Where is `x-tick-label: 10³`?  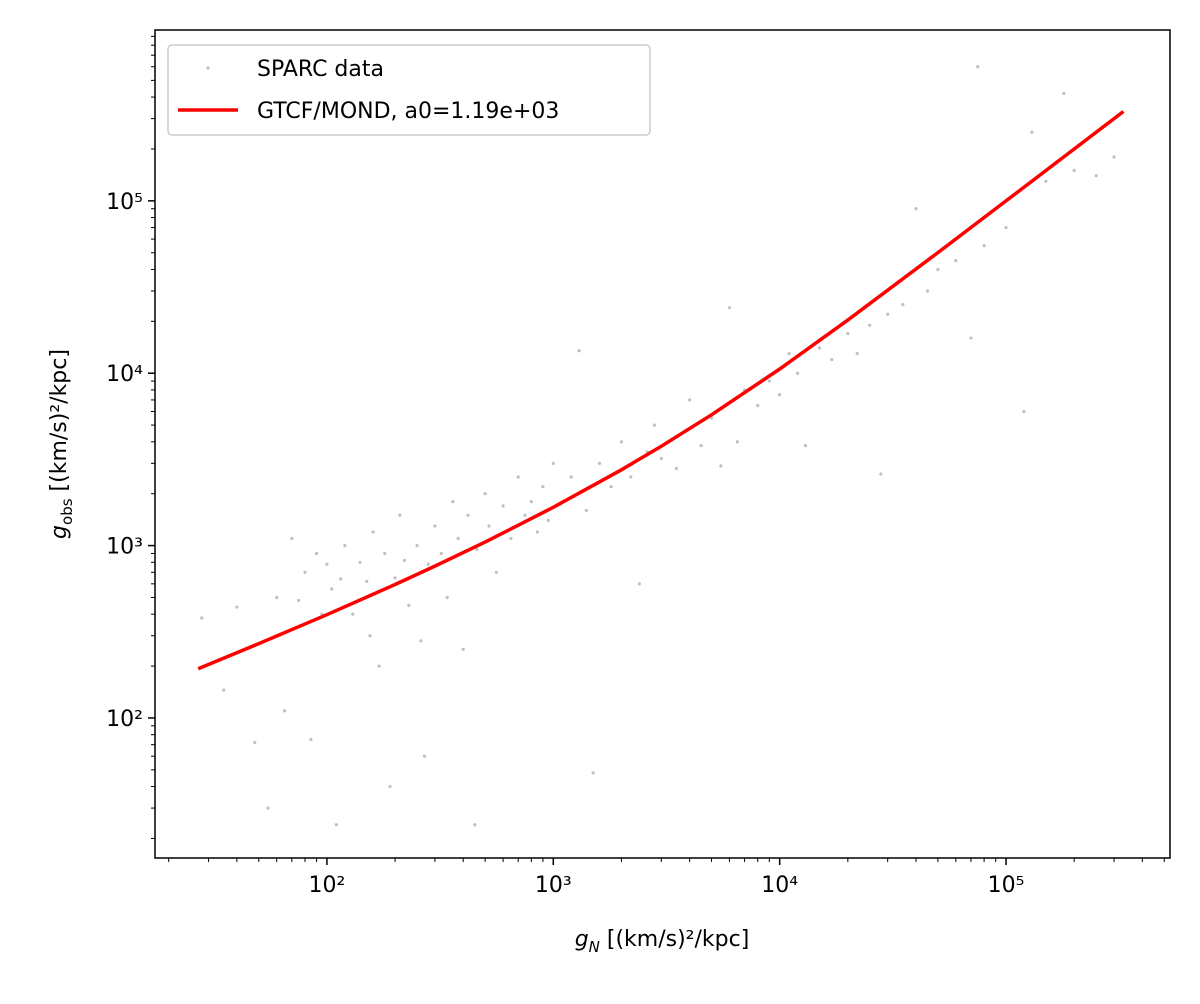
x-tick-label: 10³ is located at coordinates (553, 885).